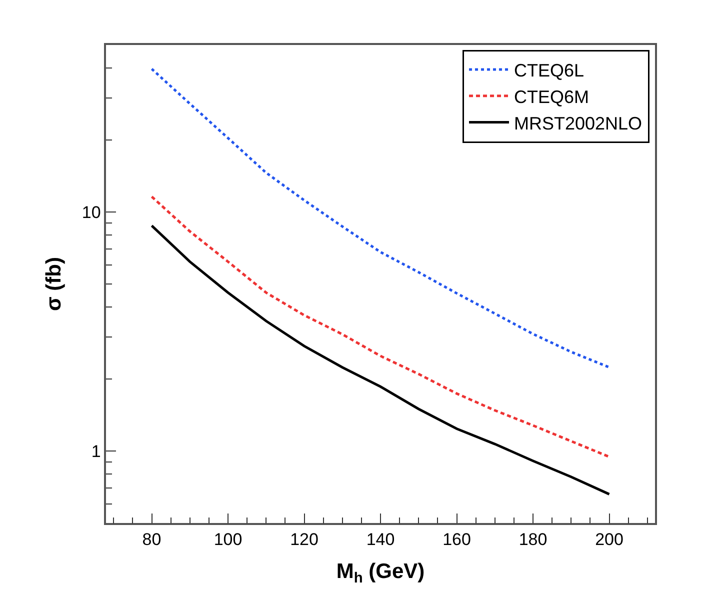 Image resolution: width=713 pixels, height=610 pixels. Describe the element at coordinates (91, 212) in the screenshot. I see `y-tick-label: 10` at that location.